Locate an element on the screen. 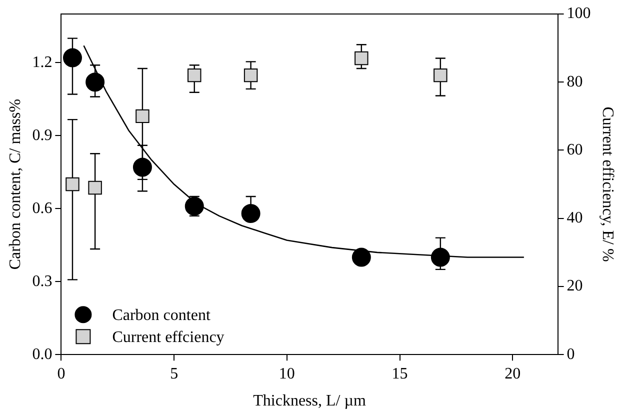  y2-tick-label: 100 is located at coordinates (578, 13).